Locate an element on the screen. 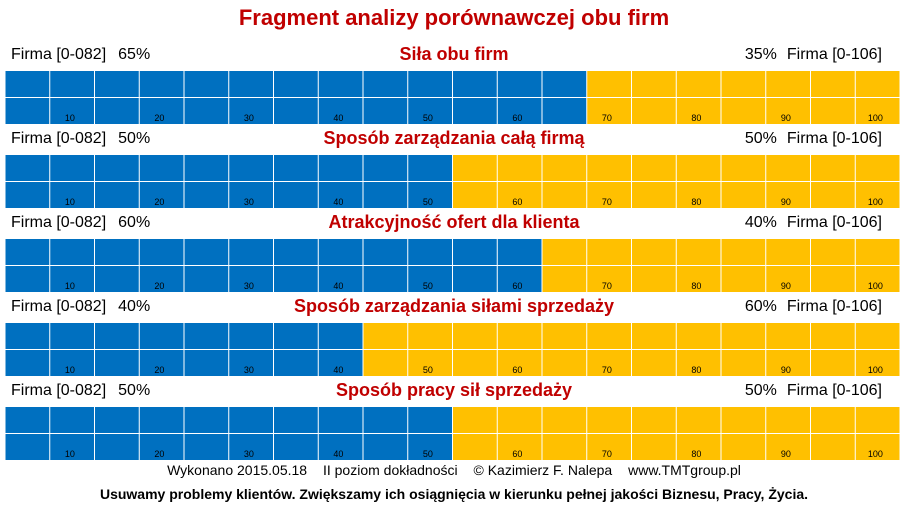 The image size is (908, 515). left-firm-label: Firma [0-082] 40% is located at coordinates (80, 307).